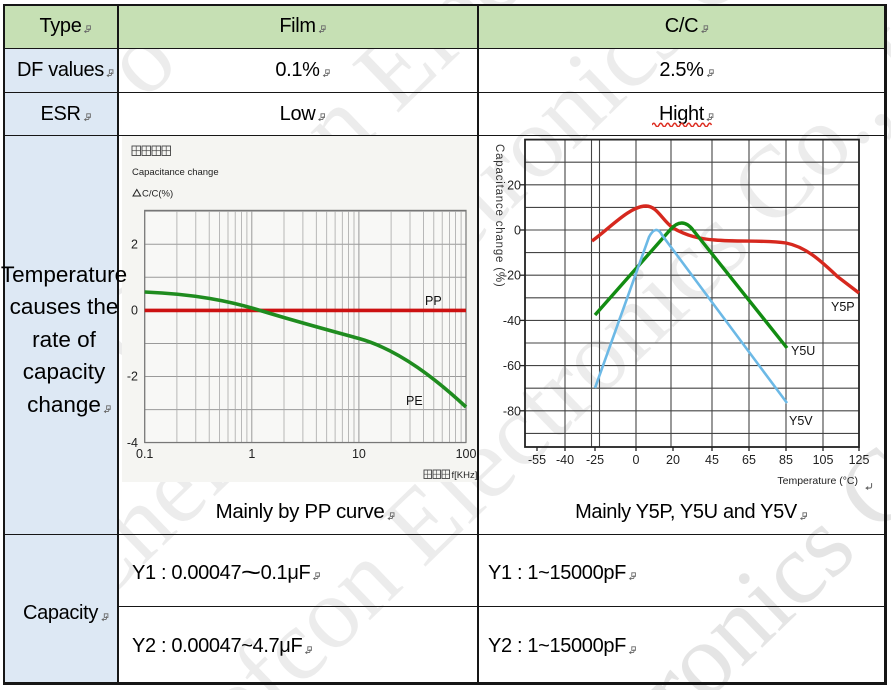  Describe the element at coordinates (749, 460) in the screenshot. I see `svg-text: 65` at that location.